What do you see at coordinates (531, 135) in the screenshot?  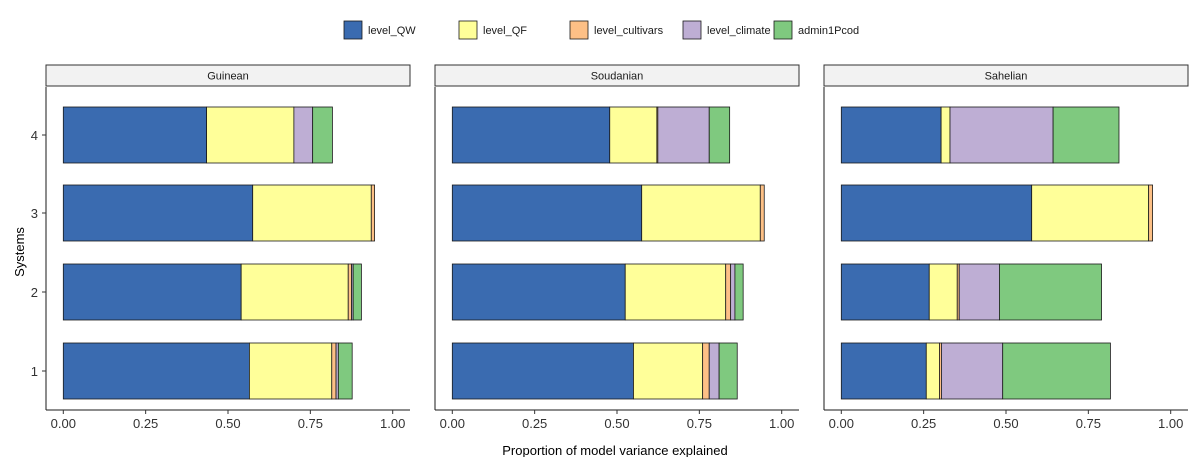 I see `bar-soudanian-system-4-level-qw` at bounding box center [531, 135].